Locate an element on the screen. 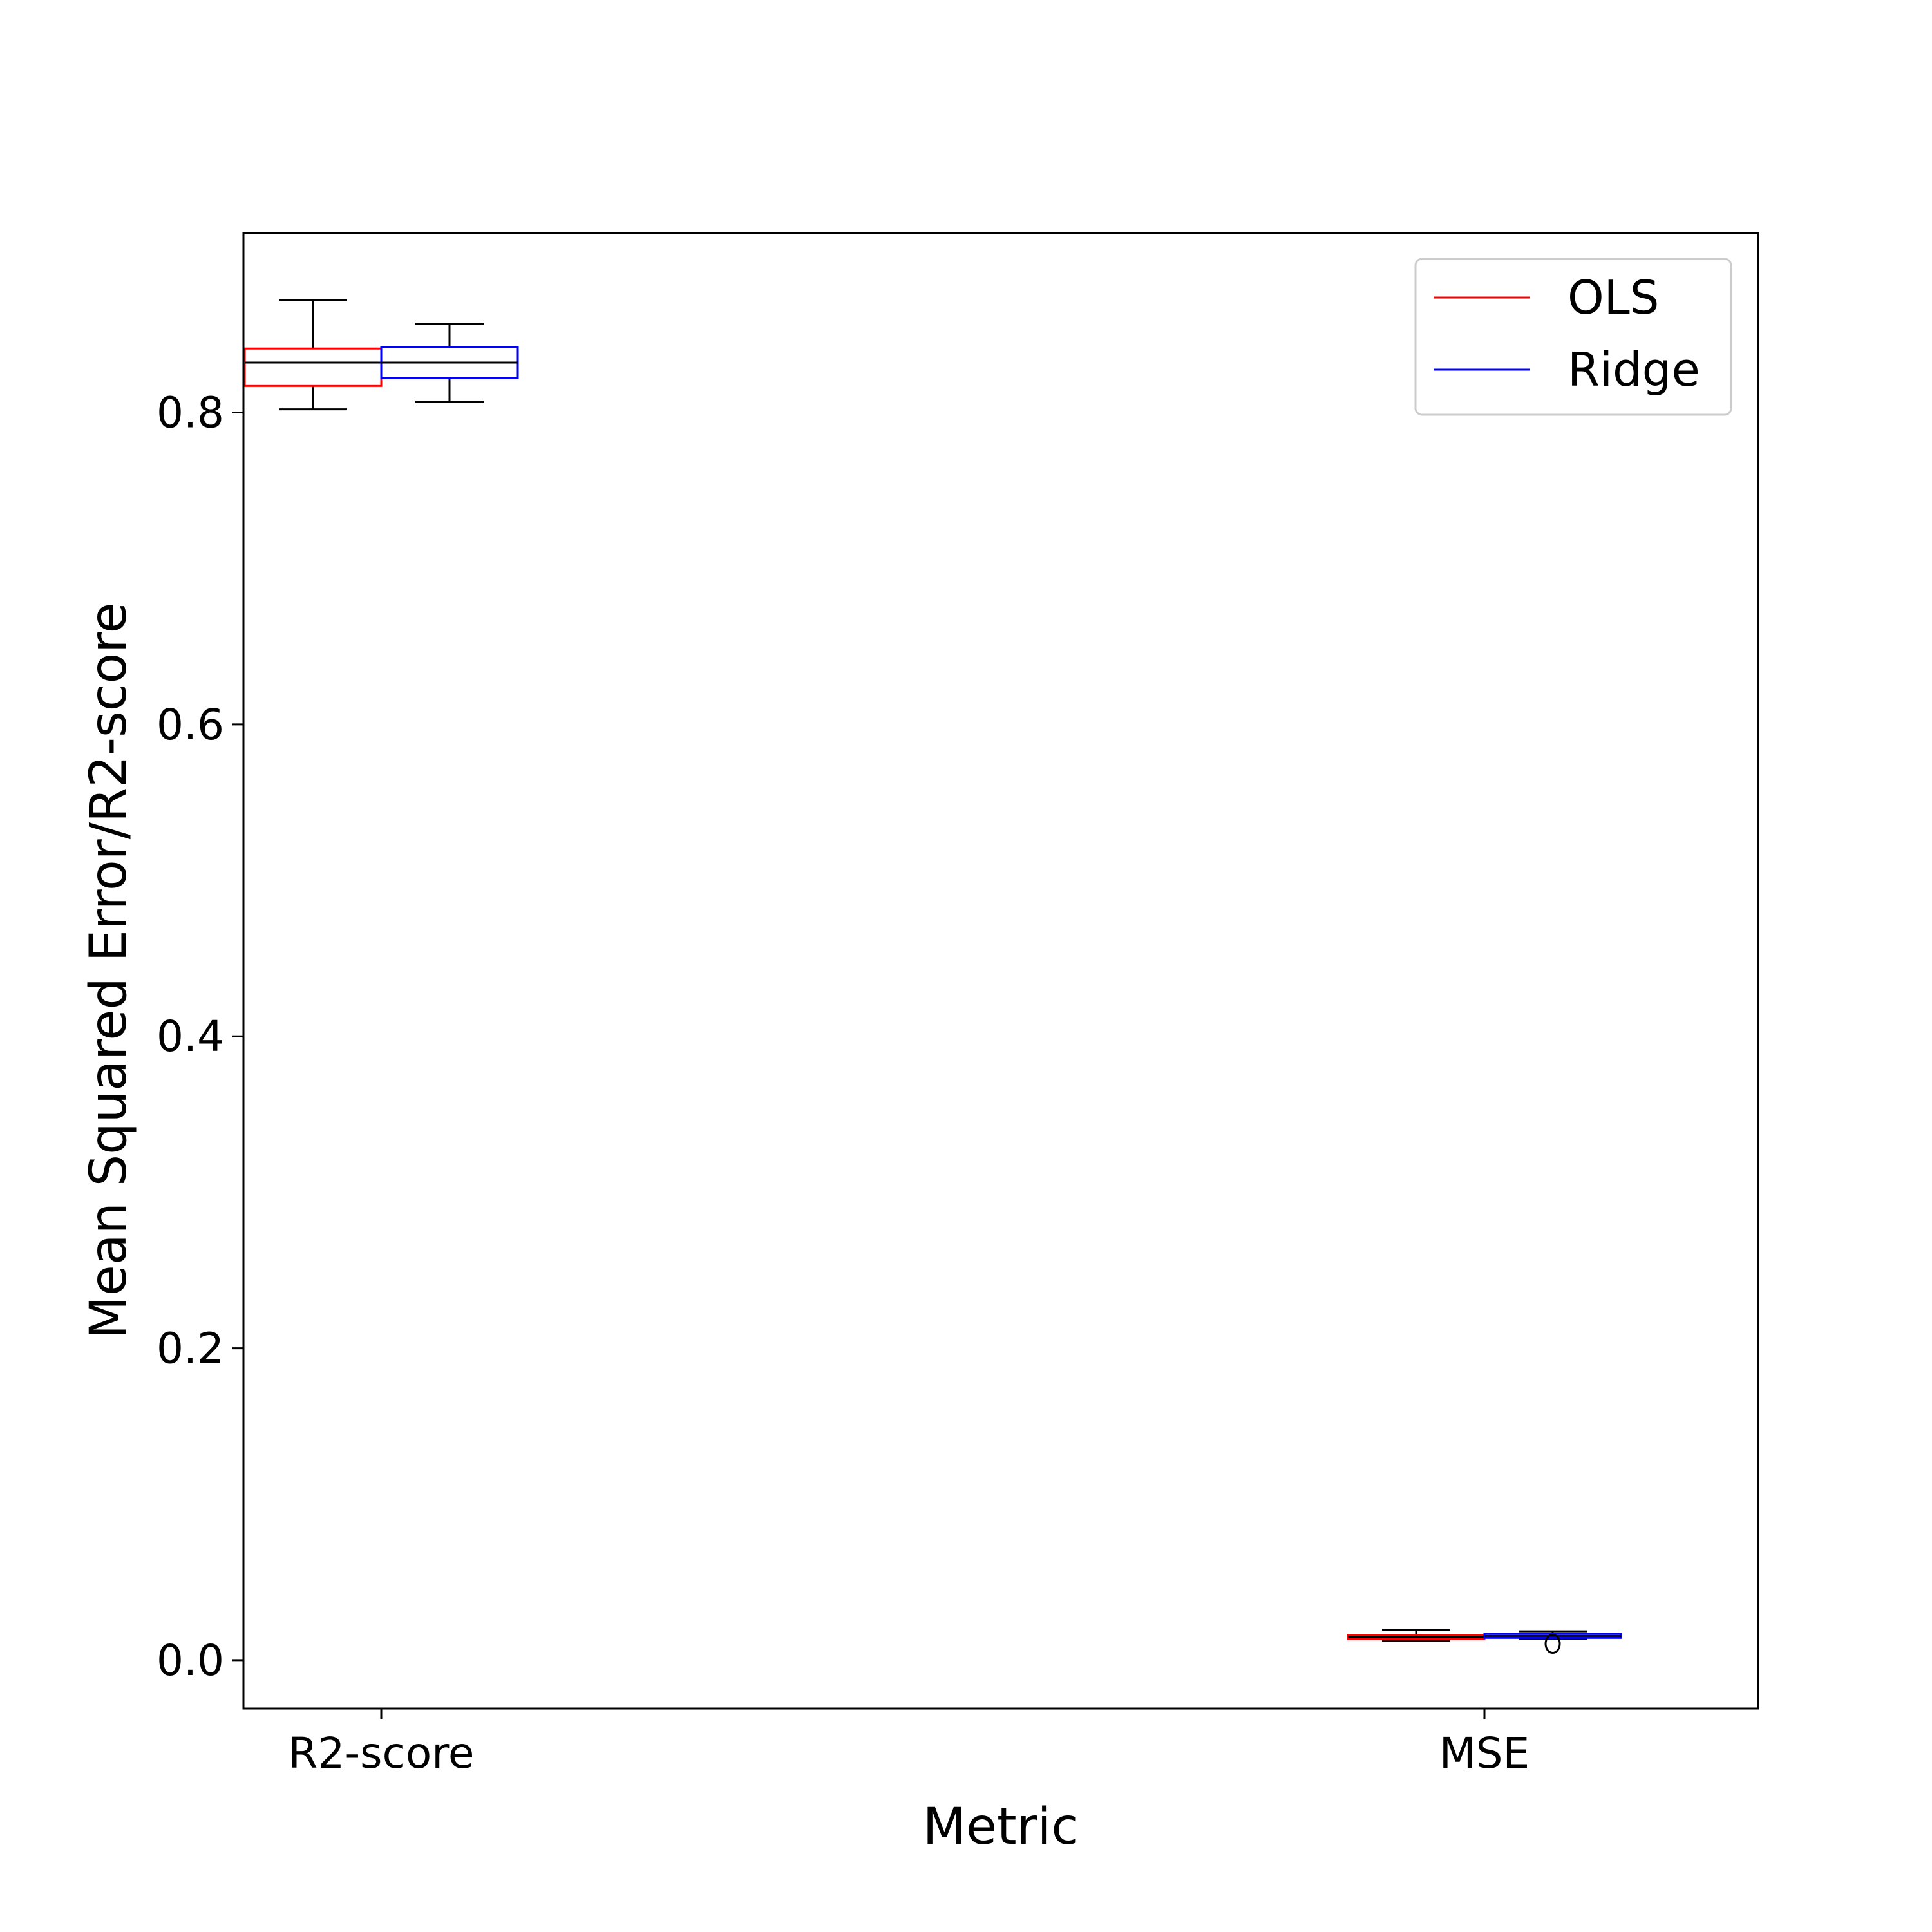  y-tick-label: 0.8 is located at coordinates (190, 413).